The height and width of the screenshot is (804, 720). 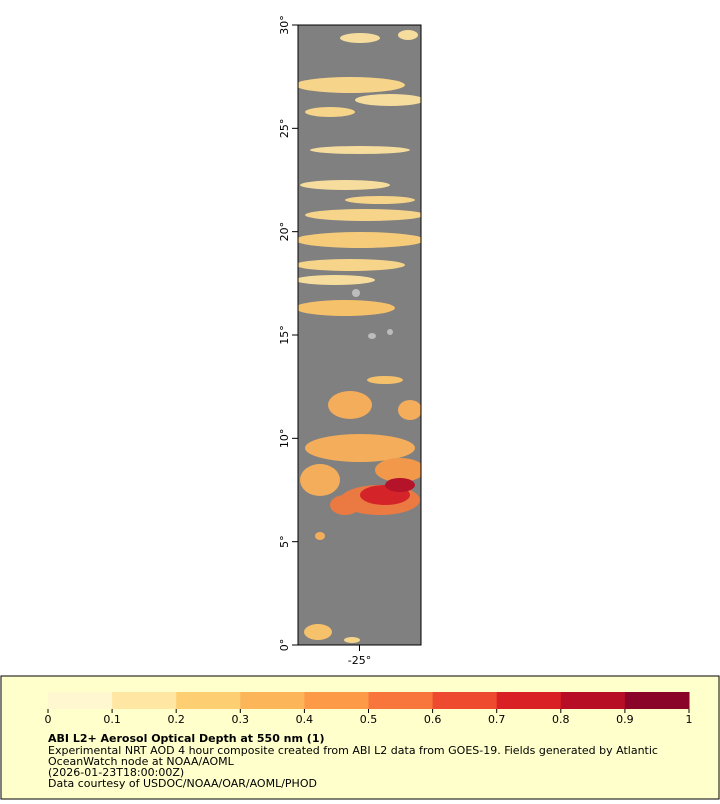 I want to click on colorbar-tick-label: 0.1, so click(x=112, y=719).